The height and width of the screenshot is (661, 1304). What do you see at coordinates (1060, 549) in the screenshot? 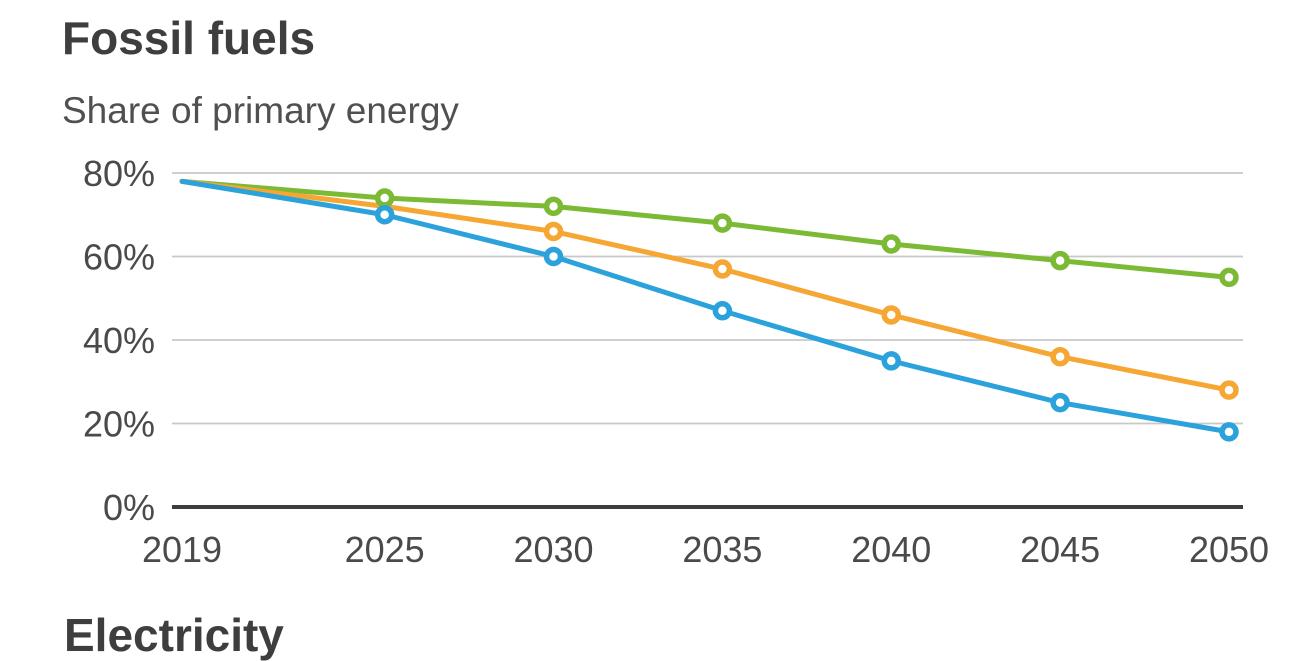
I see `x-tick-label: 2045` at bounding box center [1060, 549].